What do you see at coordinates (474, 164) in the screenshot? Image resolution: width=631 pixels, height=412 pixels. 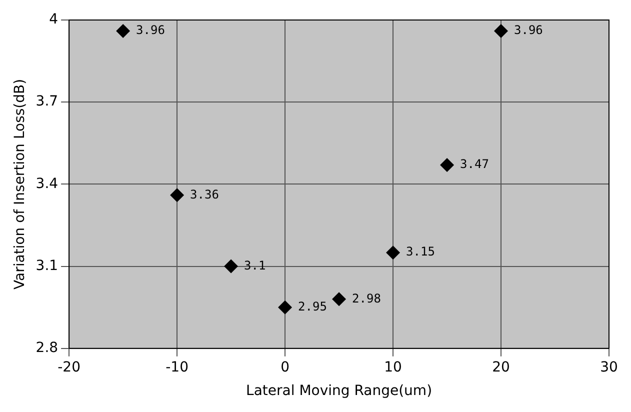 I see `data-label: 3.47` at bounding box center [474, 164].